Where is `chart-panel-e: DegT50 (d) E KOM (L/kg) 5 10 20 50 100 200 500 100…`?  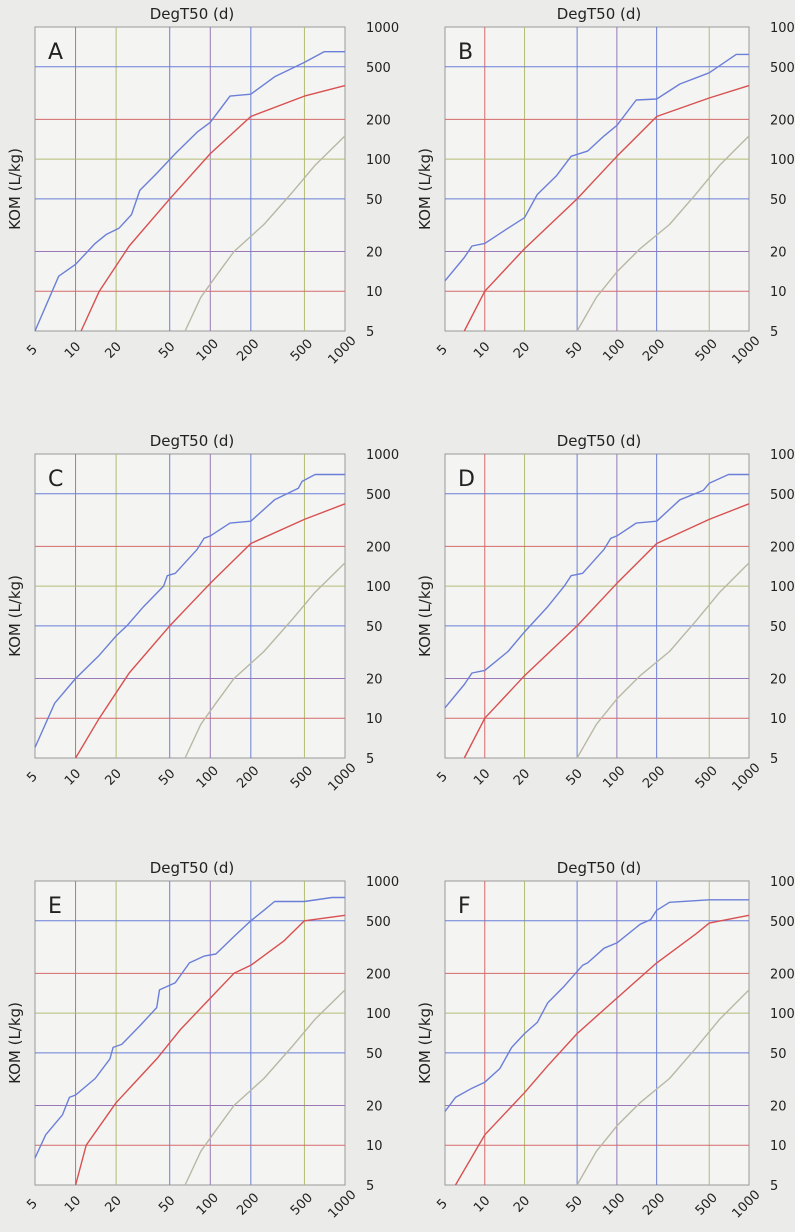 chart-panel-e: DegT50 (d) E KOM (L/kg) 5 10 20 50 100 200 500 100… is located at coordinates (202, 1040).